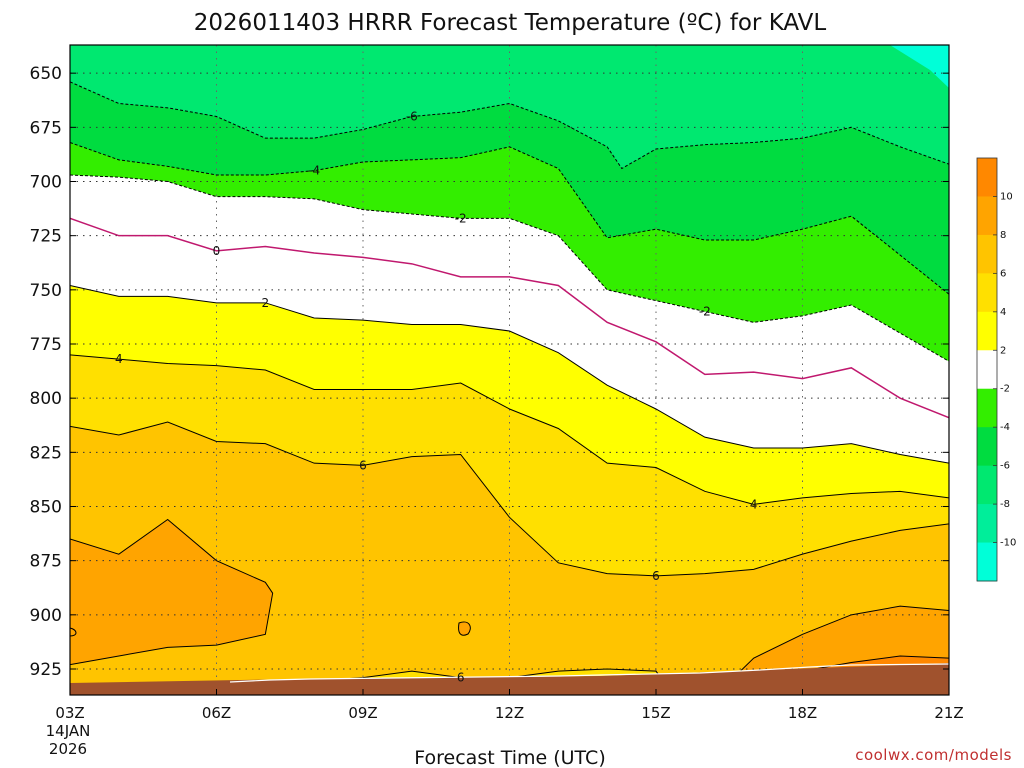 This screenshot has height=768, width=1024. Describe the element at coordinates (266, 303) in the screenshot. I see `contour-label-5: 2` at that location.